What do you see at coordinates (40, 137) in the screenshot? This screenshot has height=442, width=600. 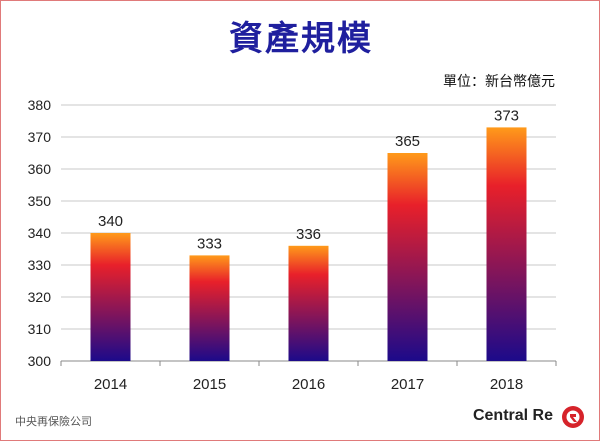 I see `y-tick-label: 370` at bounding box center [40, 137].